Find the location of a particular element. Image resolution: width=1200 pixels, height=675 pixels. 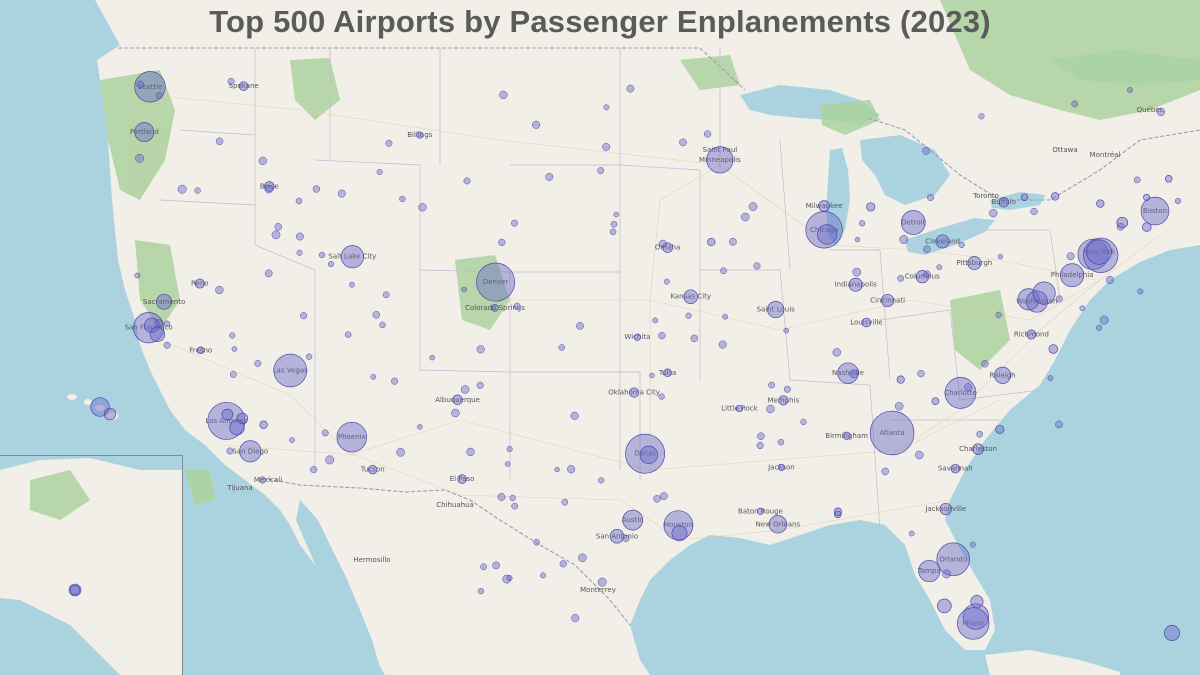

airport-marker: Spokane is located at coordinates (243, 86).